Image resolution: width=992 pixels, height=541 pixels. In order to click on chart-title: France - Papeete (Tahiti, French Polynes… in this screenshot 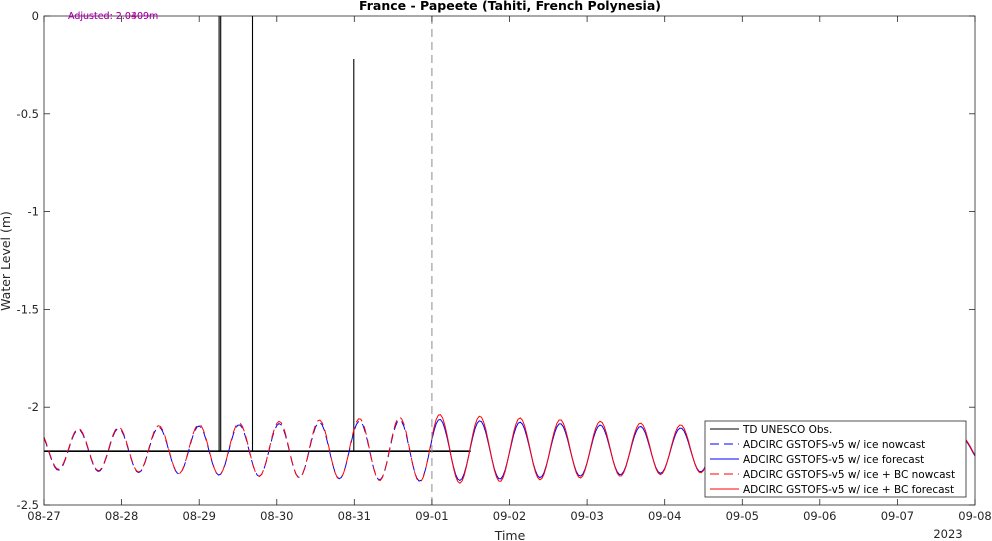, I will do `click(510, 6)`.